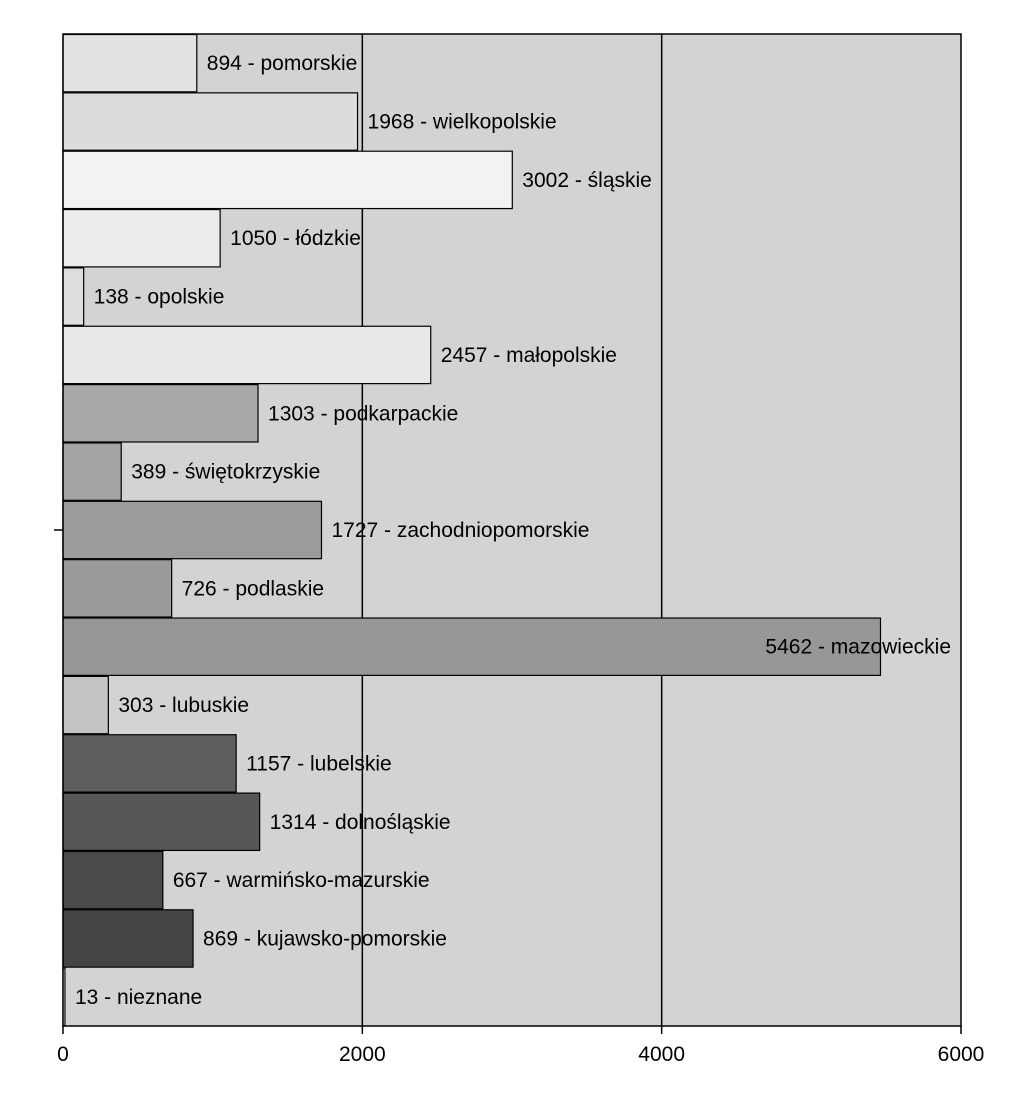 The image size is (1024, 1120). Describe the element at coordinates (225, 472) in the screenshot. I see `bar-label: 389 - świętokrzyskie` at that location.